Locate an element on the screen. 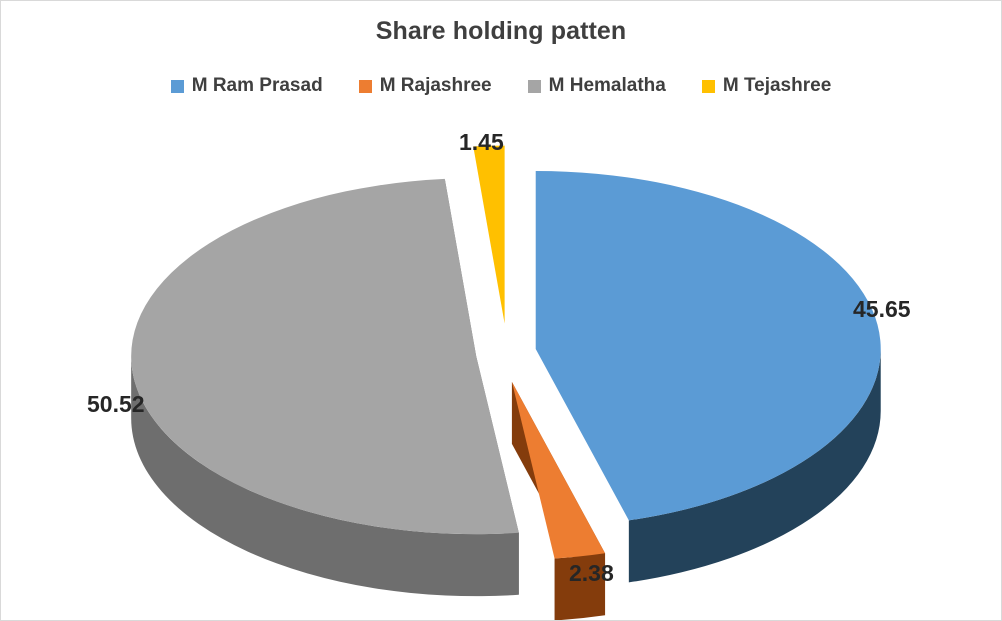 The image size is (1002, 621). chart-title: Share holding patten is located at coordinates (501, 31).